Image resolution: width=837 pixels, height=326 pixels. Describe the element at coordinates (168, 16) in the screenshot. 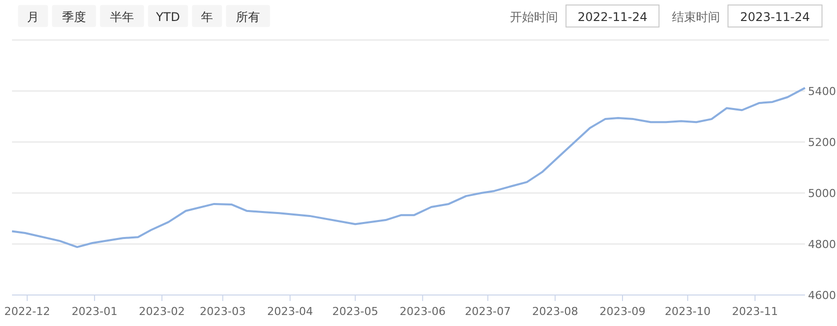

I see `tab-button: YTD` at that location.